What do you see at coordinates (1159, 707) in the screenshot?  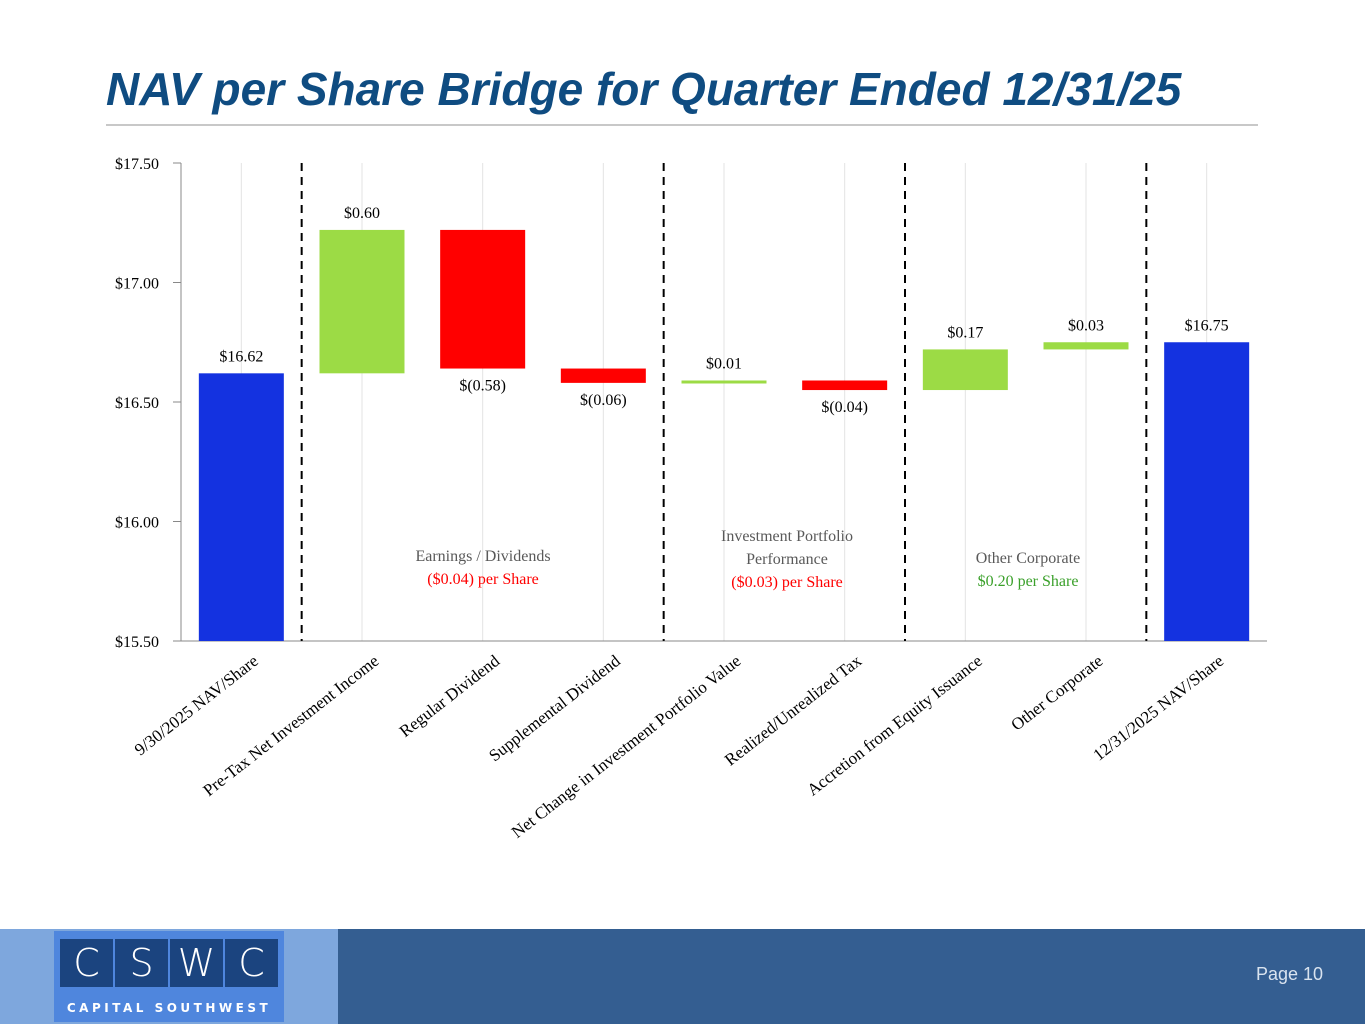 I see `category-label: 12/31/2025 NAV/Share` at bounding box center [1159, 707].